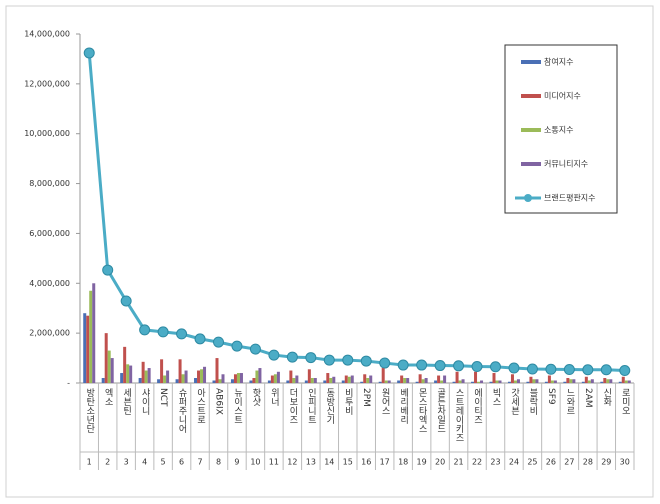  What do you see at coordinates (348, 402) in the screenshot?
I see `x-tick-label: 비투비` at bounding box center [348, 402].